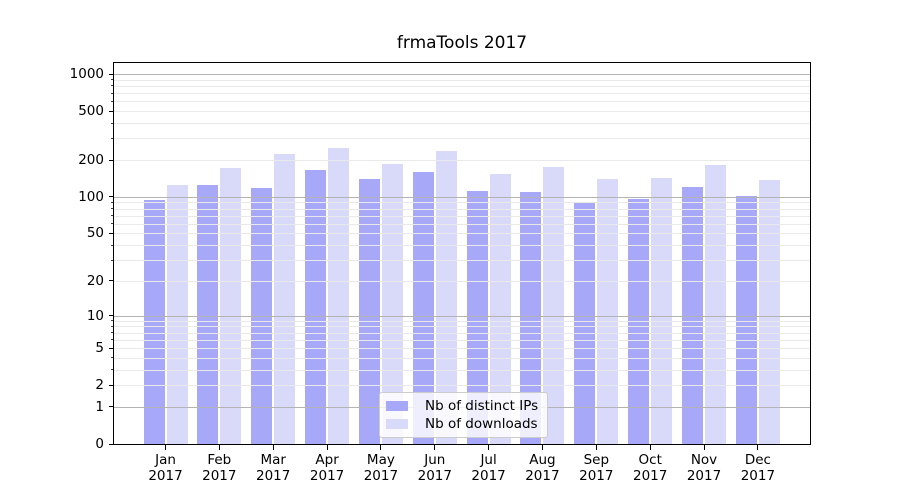 The height and width of the screenshot is (500, 900). I want to click on legend-label: Nb of downloads, so click(481, 424).